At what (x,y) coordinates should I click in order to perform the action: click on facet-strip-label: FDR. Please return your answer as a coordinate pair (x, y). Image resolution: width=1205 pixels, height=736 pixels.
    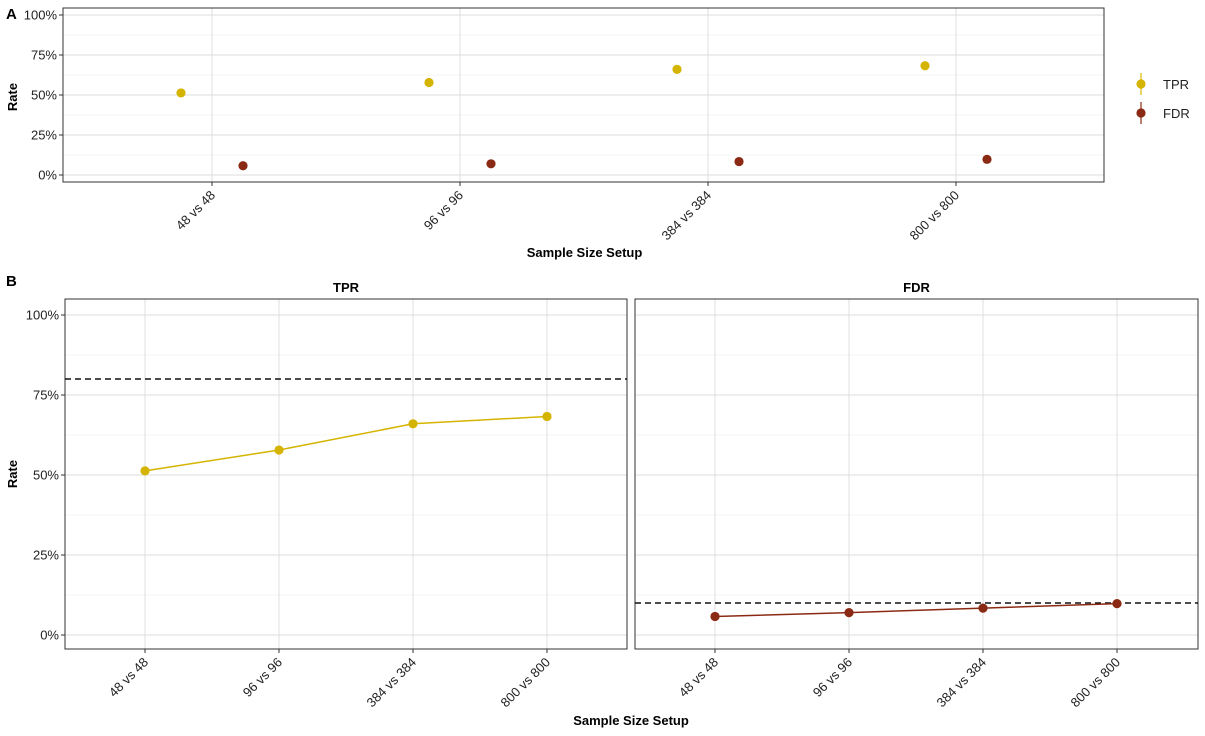
    Looking at the image, I should click on (916, 287).